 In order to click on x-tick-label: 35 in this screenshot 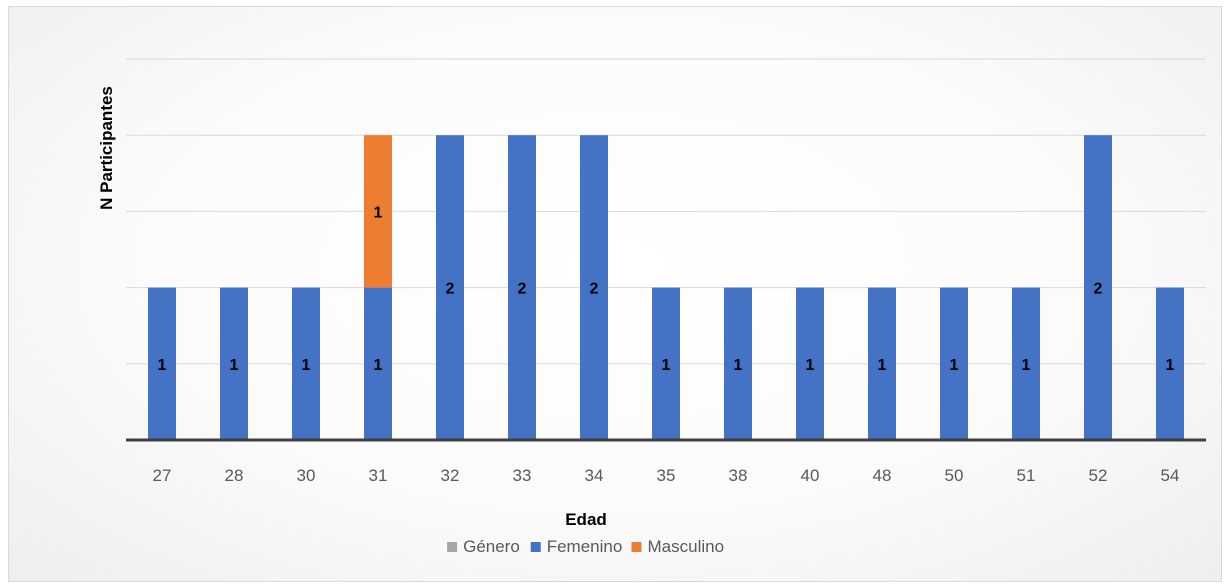, I will do `click(666, 475)`.